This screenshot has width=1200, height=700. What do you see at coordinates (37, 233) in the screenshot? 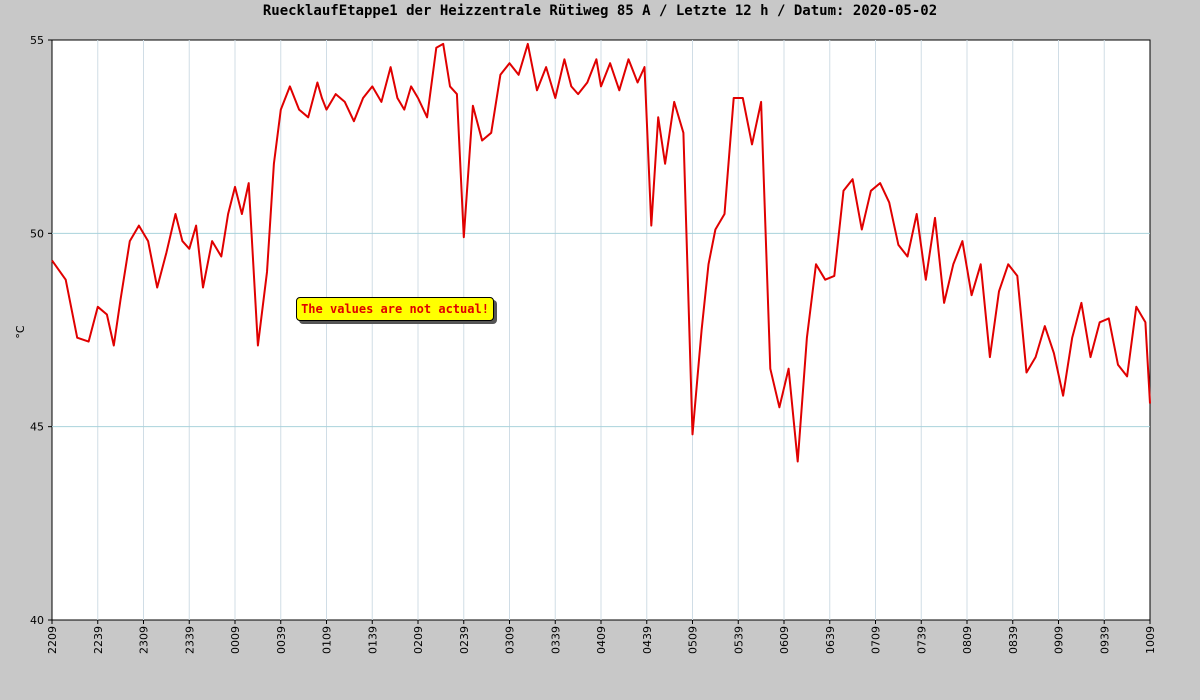
I see `y-tick-label: 50` at bounding box center [37, 233].